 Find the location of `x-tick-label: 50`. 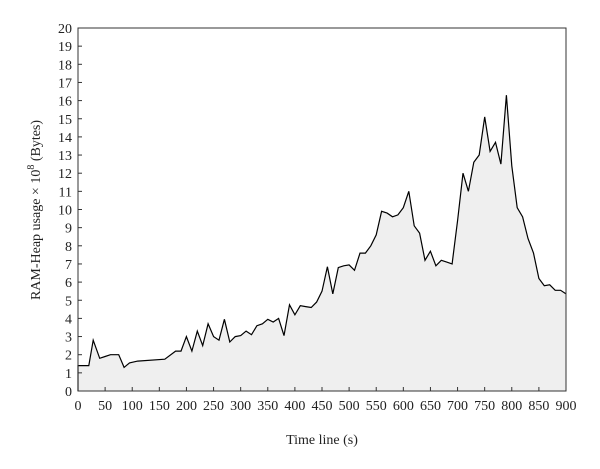

x-tick-label: 50 is located at coordinates (105, 406).